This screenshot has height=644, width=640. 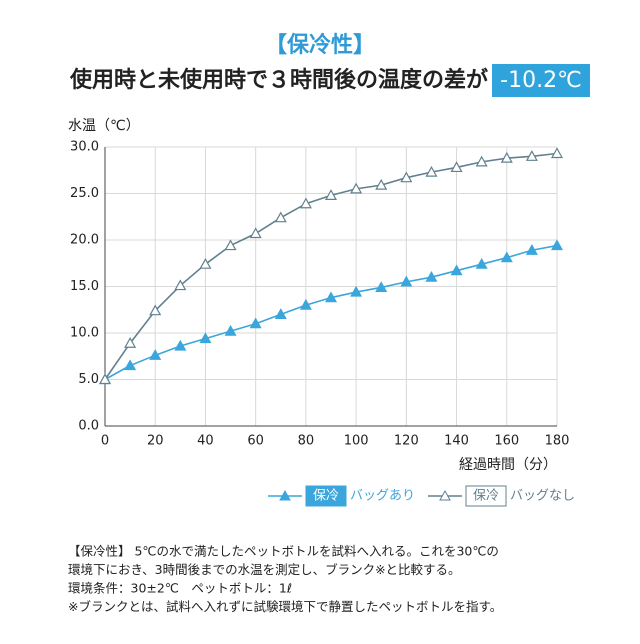 What do you see at coordinates (155, 441) in the screenshot?
I see `x-tick-label: 20` at bounding box center [155, 441].